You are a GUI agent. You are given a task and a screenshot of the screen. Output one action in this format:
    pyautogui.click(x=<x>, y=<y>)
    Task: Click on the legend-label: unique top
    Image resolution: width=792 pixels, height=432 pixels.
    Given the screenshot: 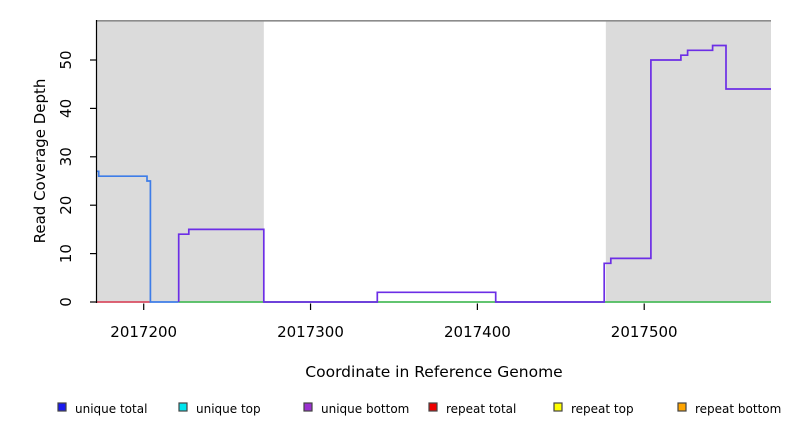 What is the action you would take?
    pyautogui.click(x=228, y=409)
    